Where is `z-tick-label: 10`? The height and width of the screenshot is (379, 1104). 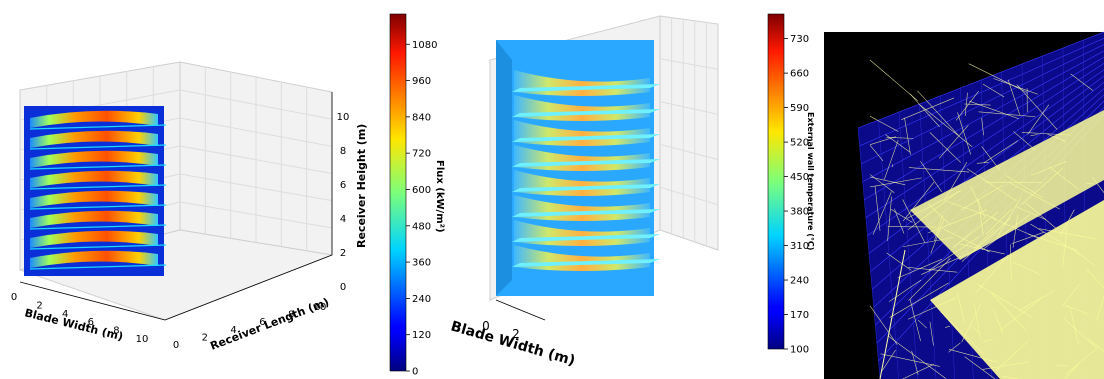
z-tick-label: 10 is located at coordinates (343, 117).